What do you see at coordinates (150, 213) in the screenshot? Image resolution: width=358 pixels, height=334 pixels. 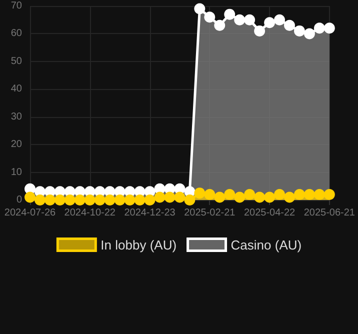 I see `x-tick-label: 2024-12-23` at bounding box center [150, 213].